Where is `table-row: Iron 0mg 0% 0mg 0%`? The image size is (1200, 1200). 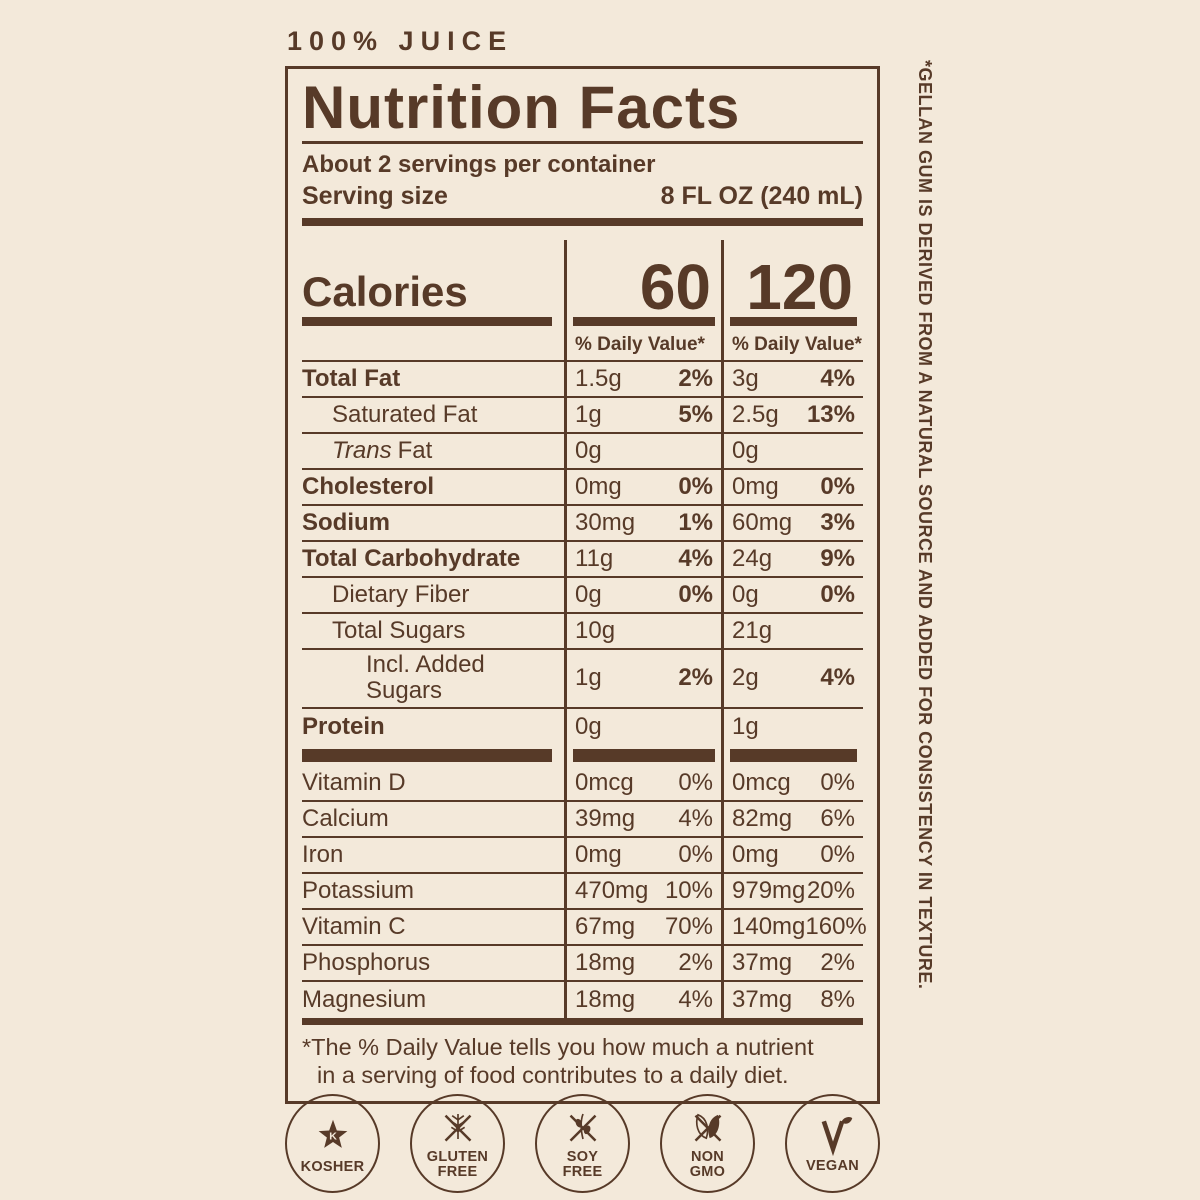
table-row: Iron 0mg 0% 0mg 0% is located at coordinates (582, 855).